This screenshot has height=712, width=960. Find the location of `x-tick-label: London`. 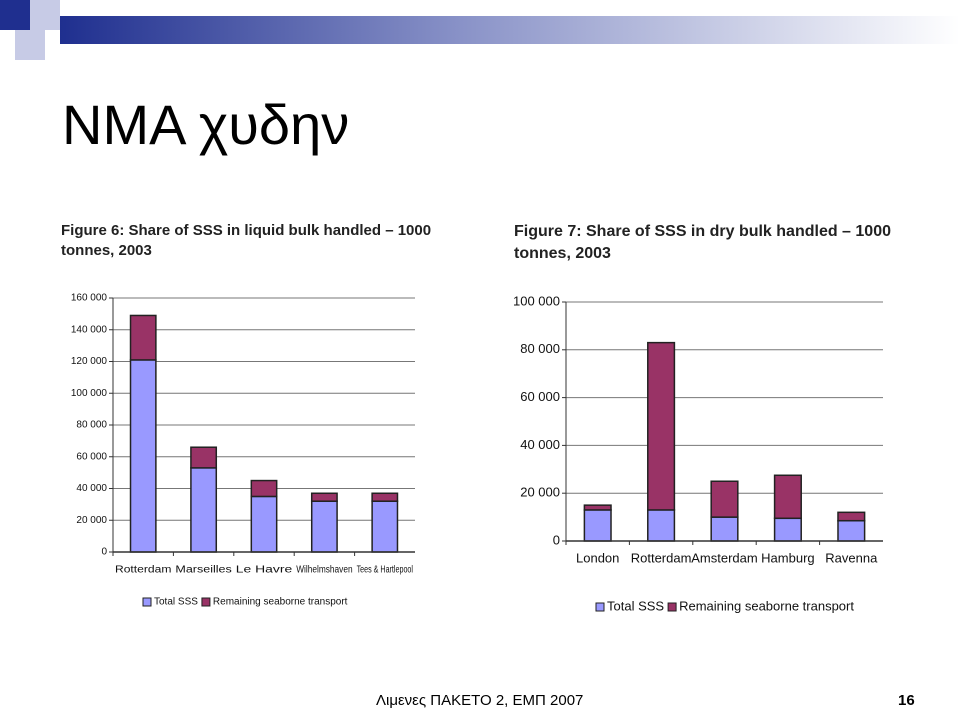

x-tick-label: London is located at coordinates (597, 557).